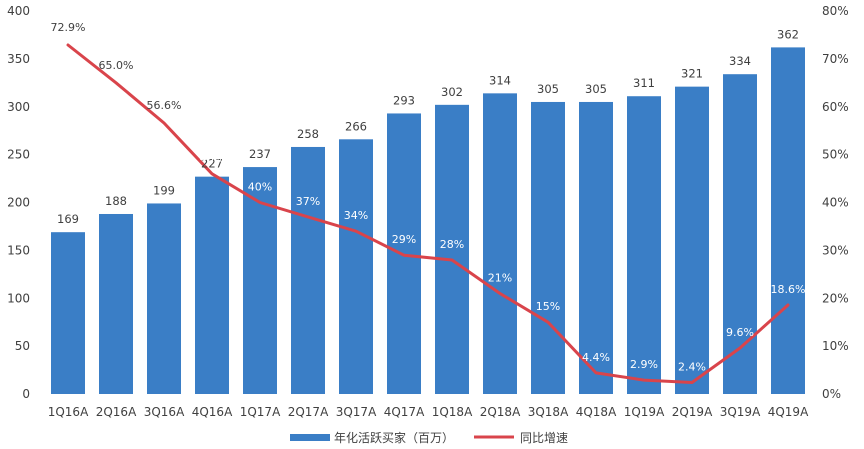 This screenshot has height=449, width=864. I want to click on line-value-label: 21%, so click(500, 277).